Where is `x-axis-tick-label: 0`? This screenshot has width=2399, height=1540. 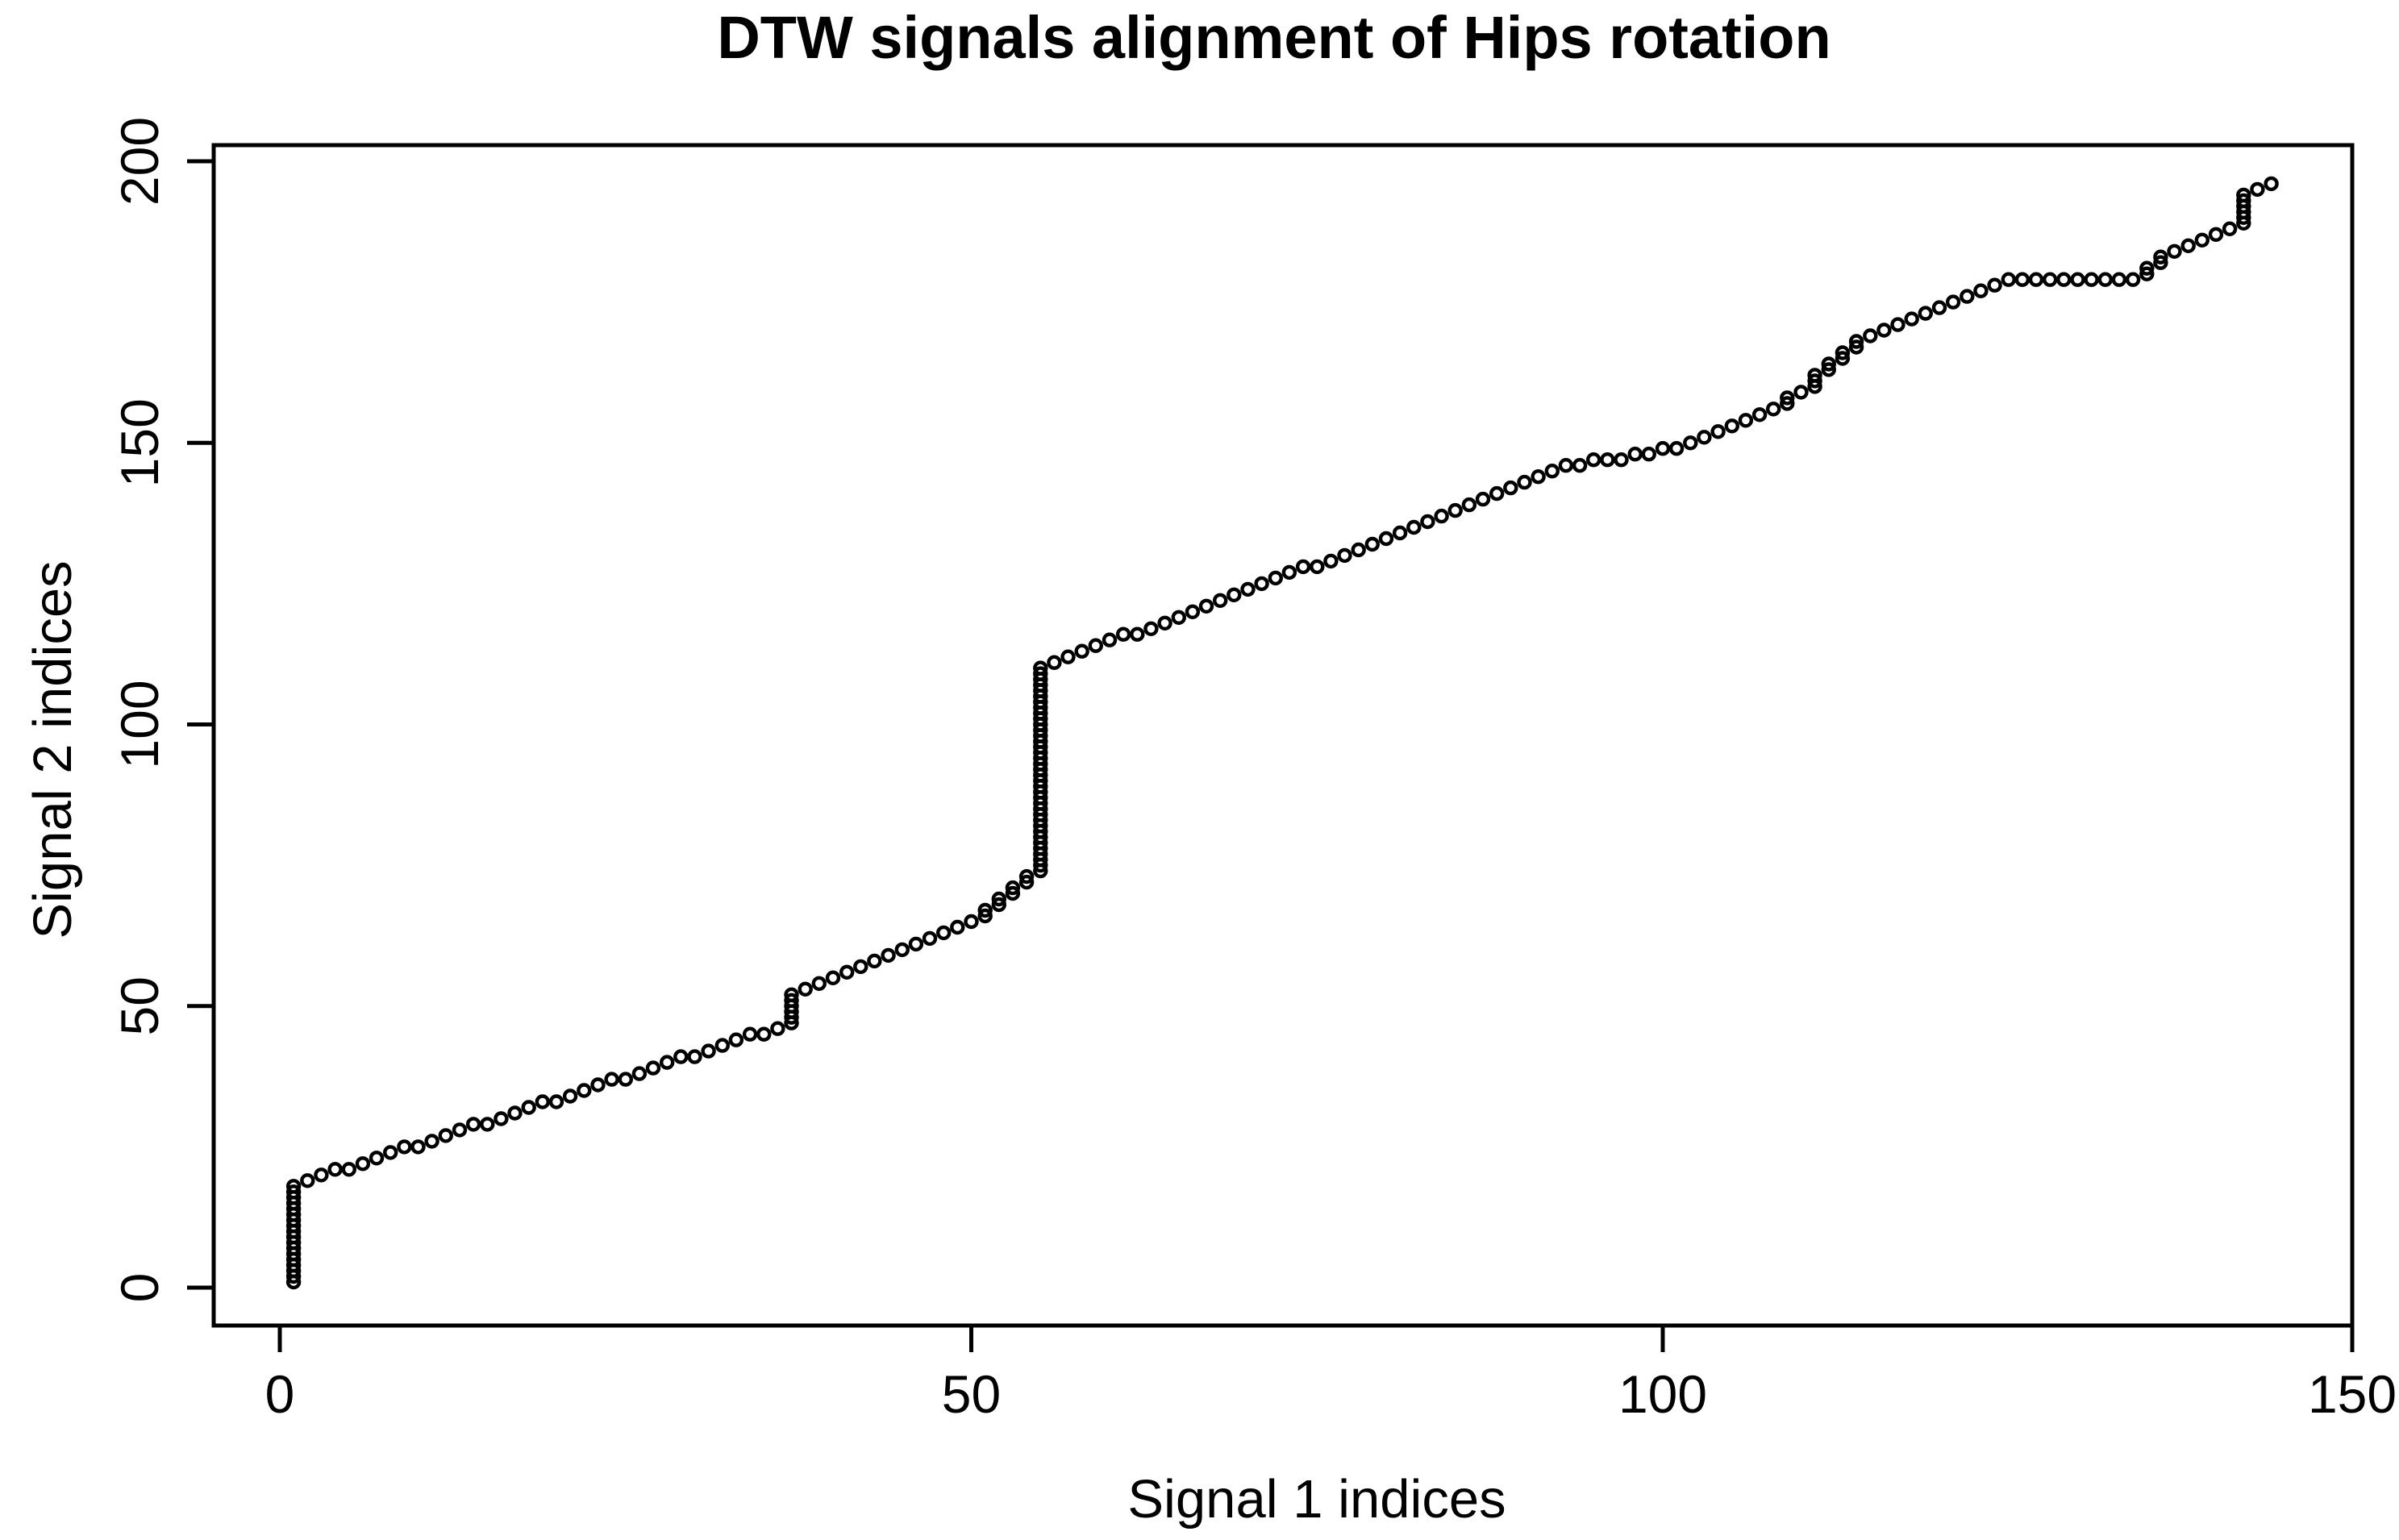
x-axis-tick-label: 0 is located at coordinates (280, 1394).